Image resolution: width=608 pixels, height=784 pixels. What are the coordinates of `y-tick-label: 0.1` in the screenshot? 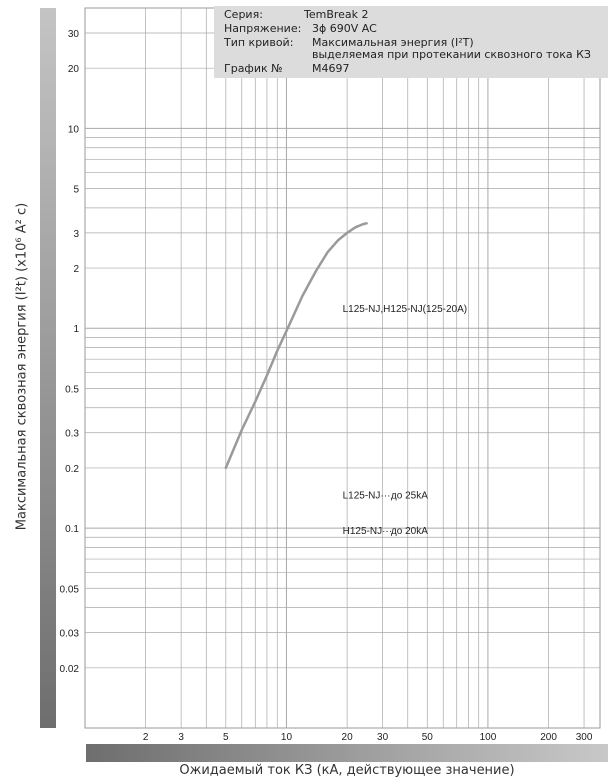 It's located at (72, 529).